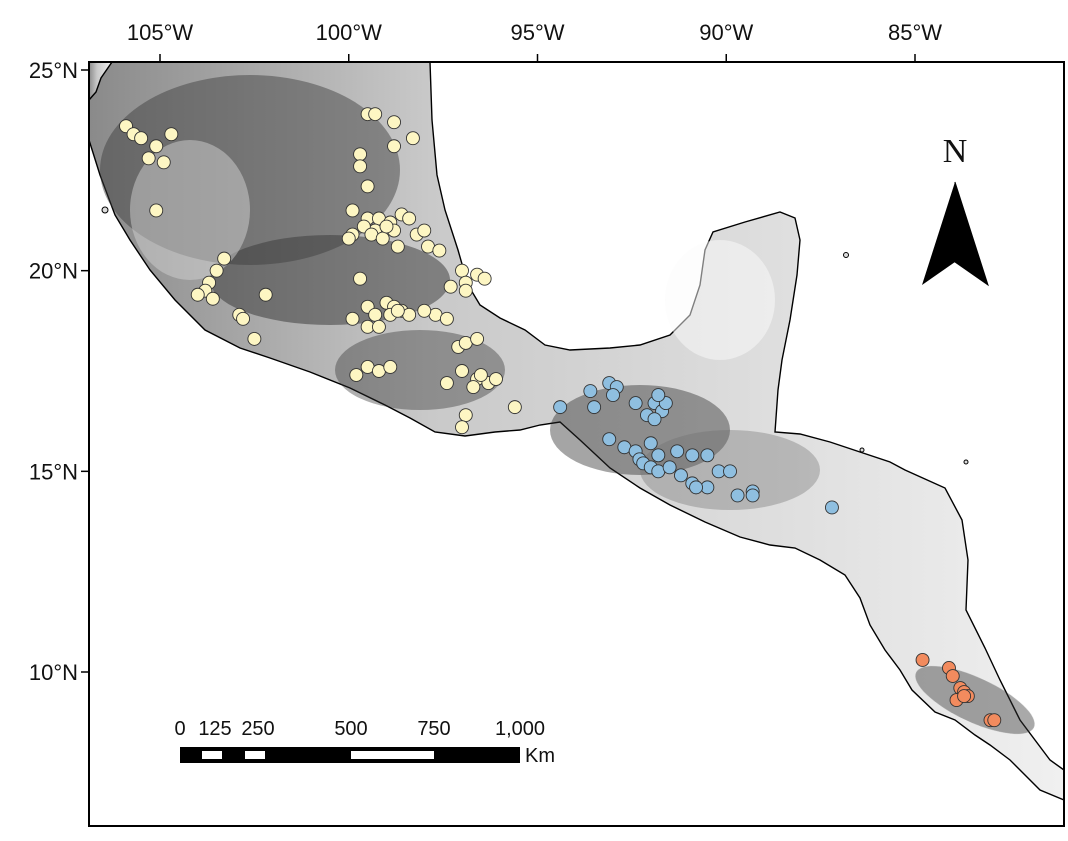 This screenshot has height=841, width=1068. What do you see at coordinates (726, 32) in the screenshot?
I see `longitude-tick-label: 90°W` at bounding box center [726, 32].